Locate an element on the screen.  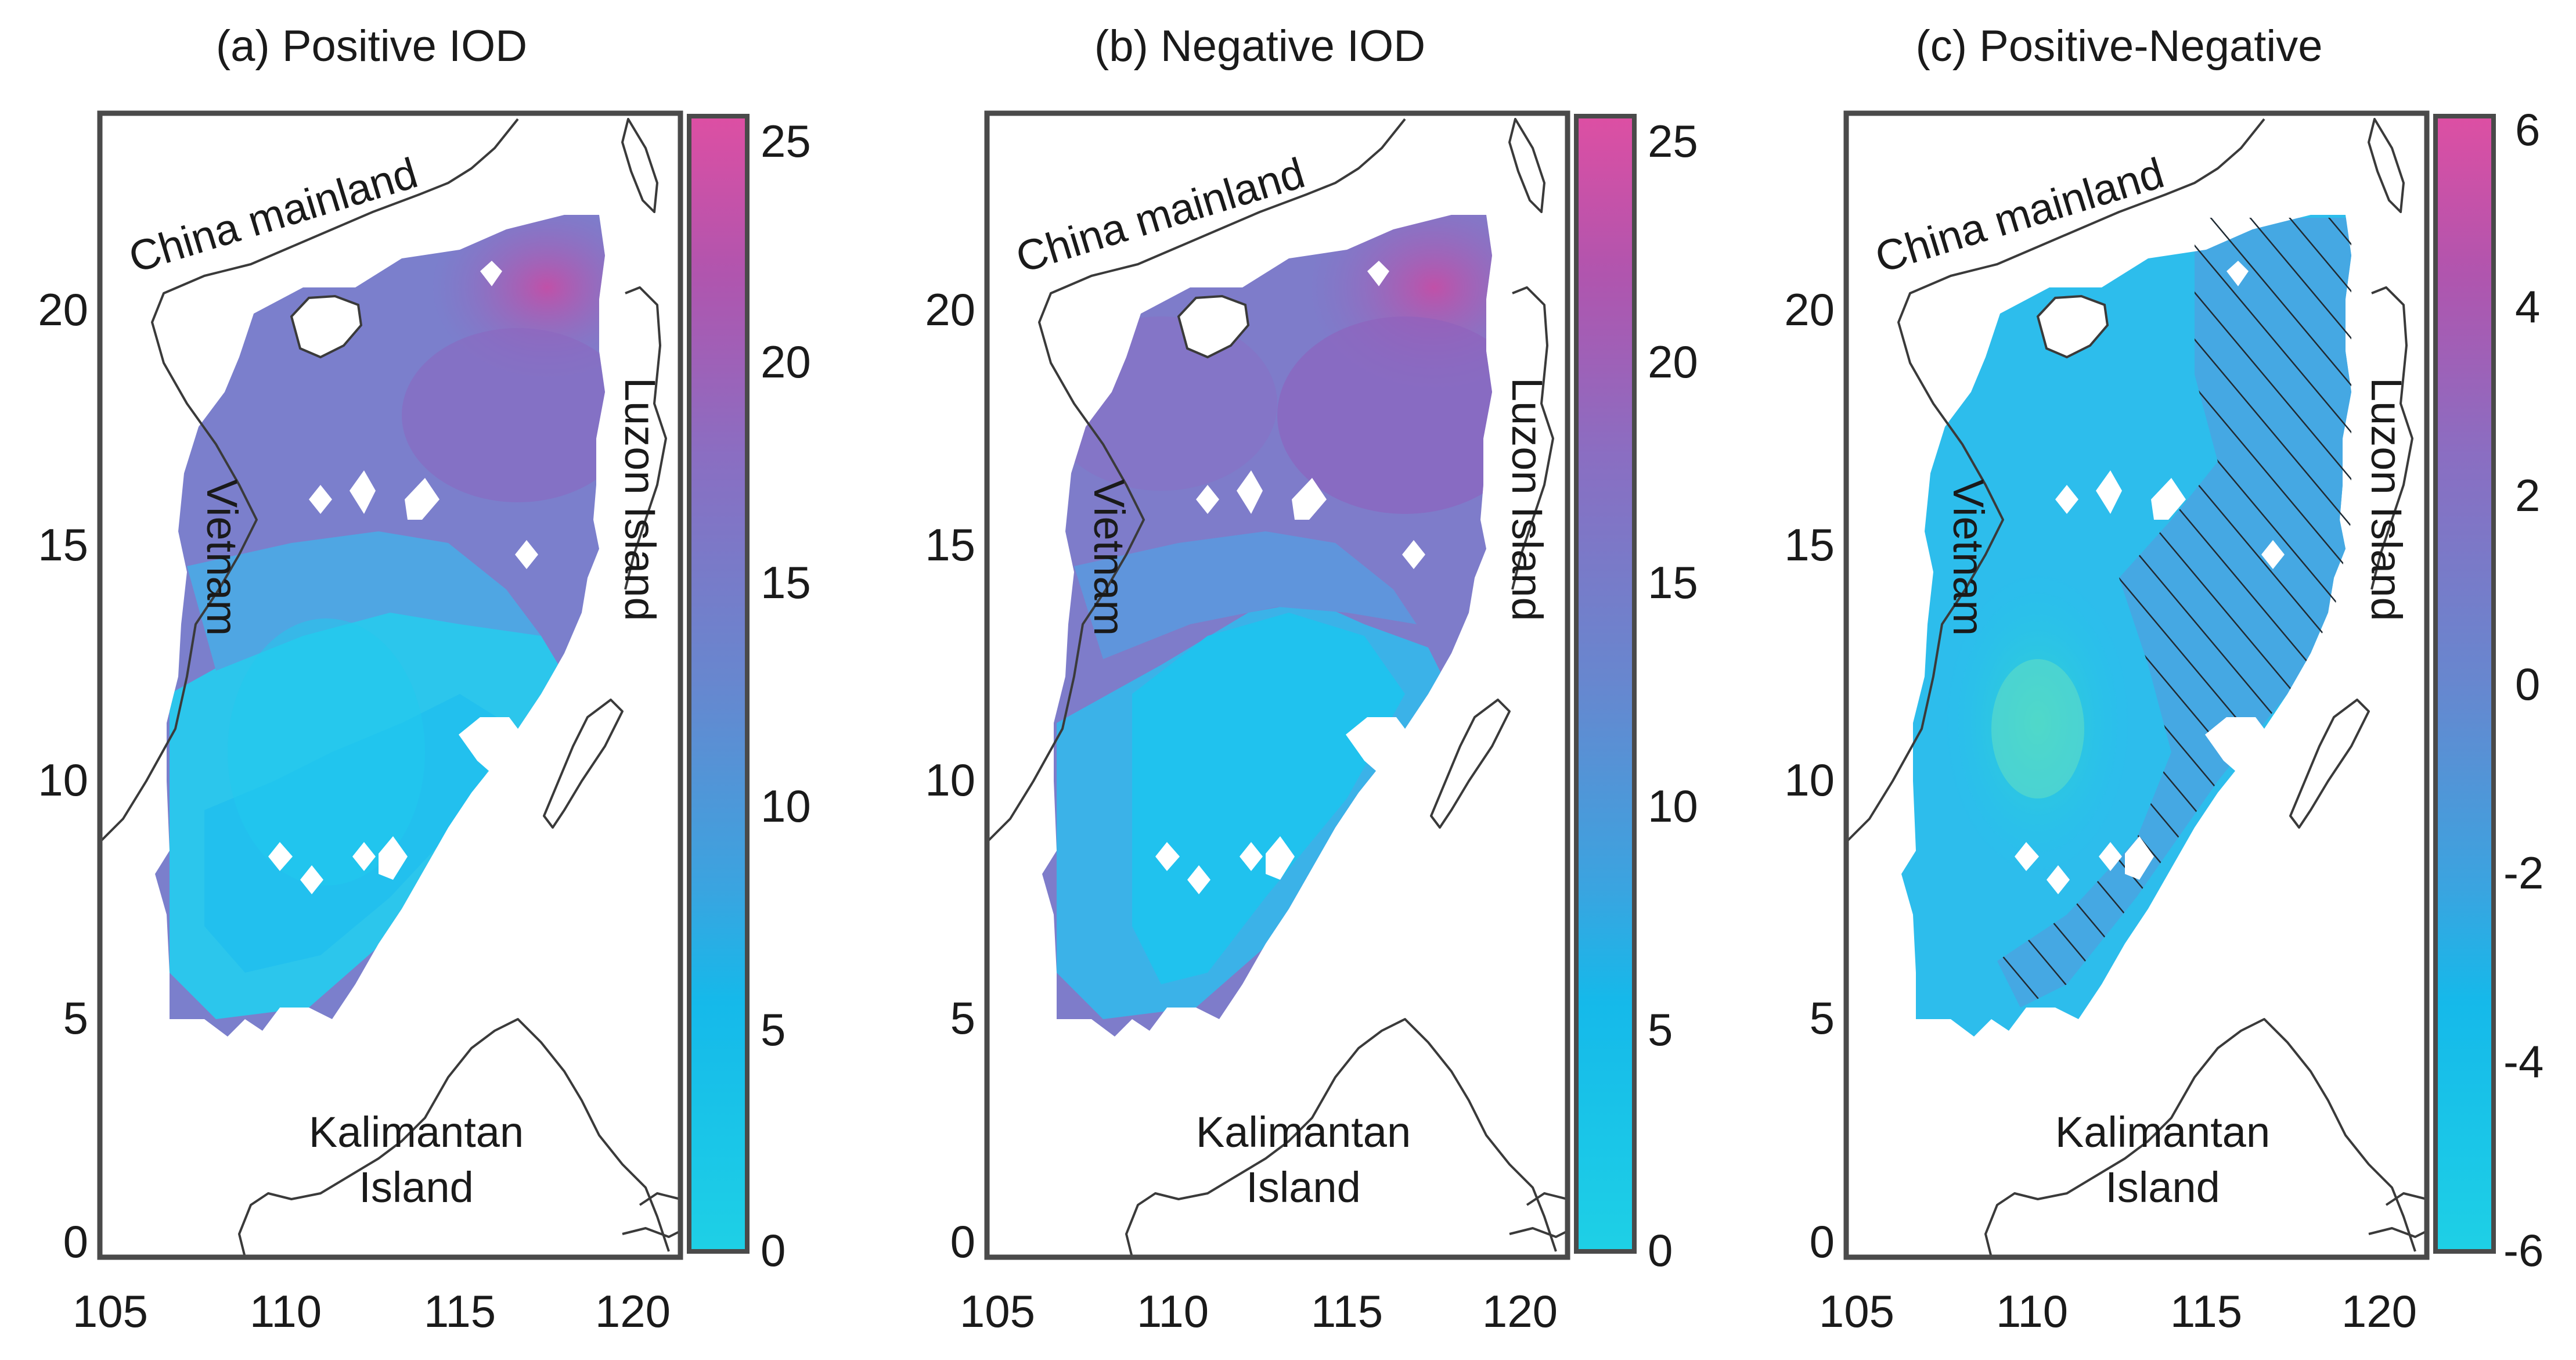
significance-hatching is located at coordinates (2174, 613).